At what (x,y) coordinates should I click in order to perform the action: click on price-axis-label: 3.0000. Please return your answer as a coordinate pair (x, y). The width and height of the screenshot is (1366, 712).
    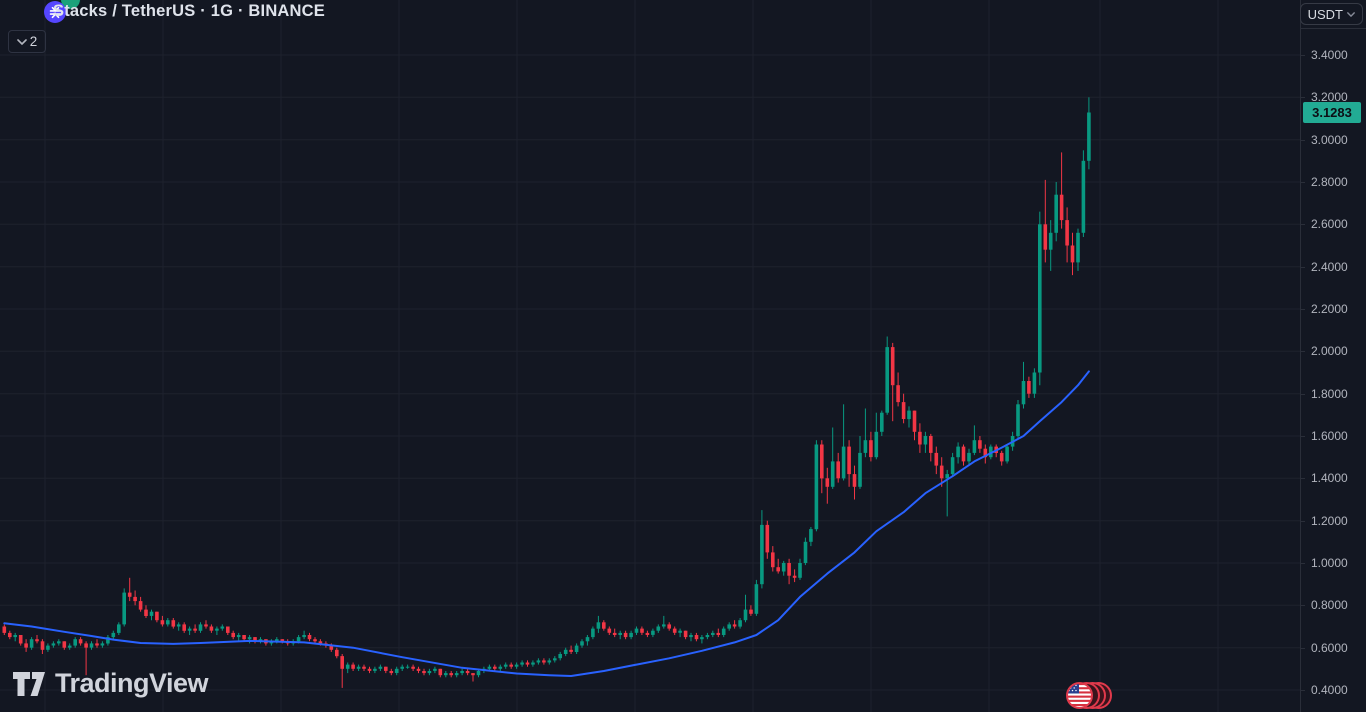
    Looking at the image, I should click on (1329, 139).